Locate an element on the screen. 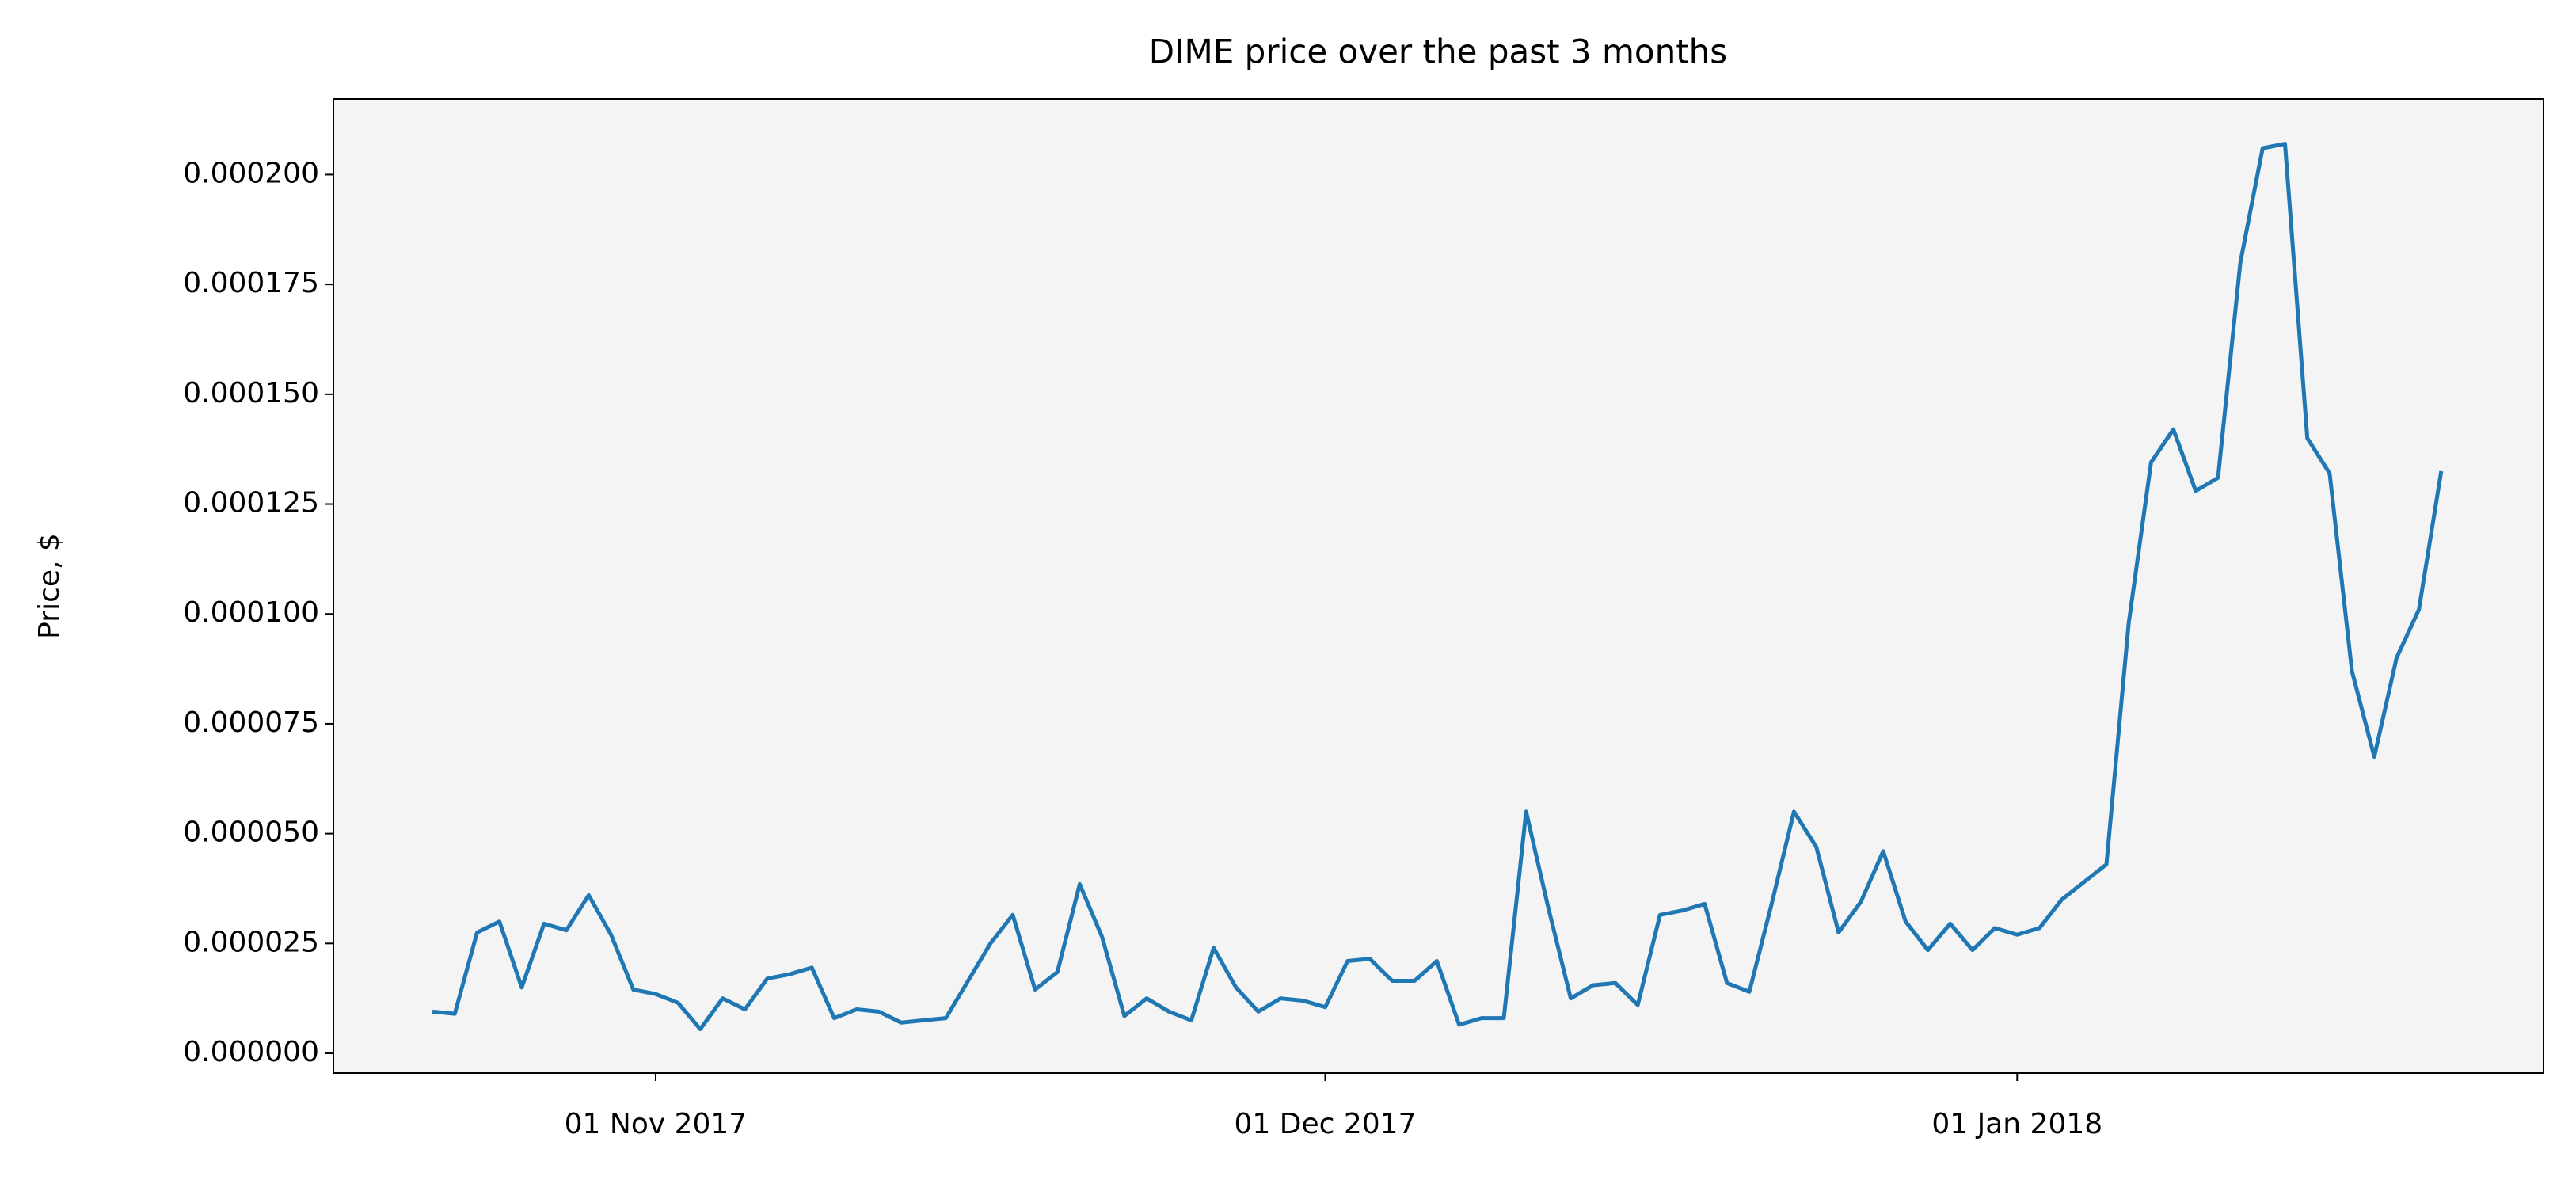 The height and width of the screenshot is (1180, 2576). y-tick-label: 0.000150 is located at coordinates (251, 393).